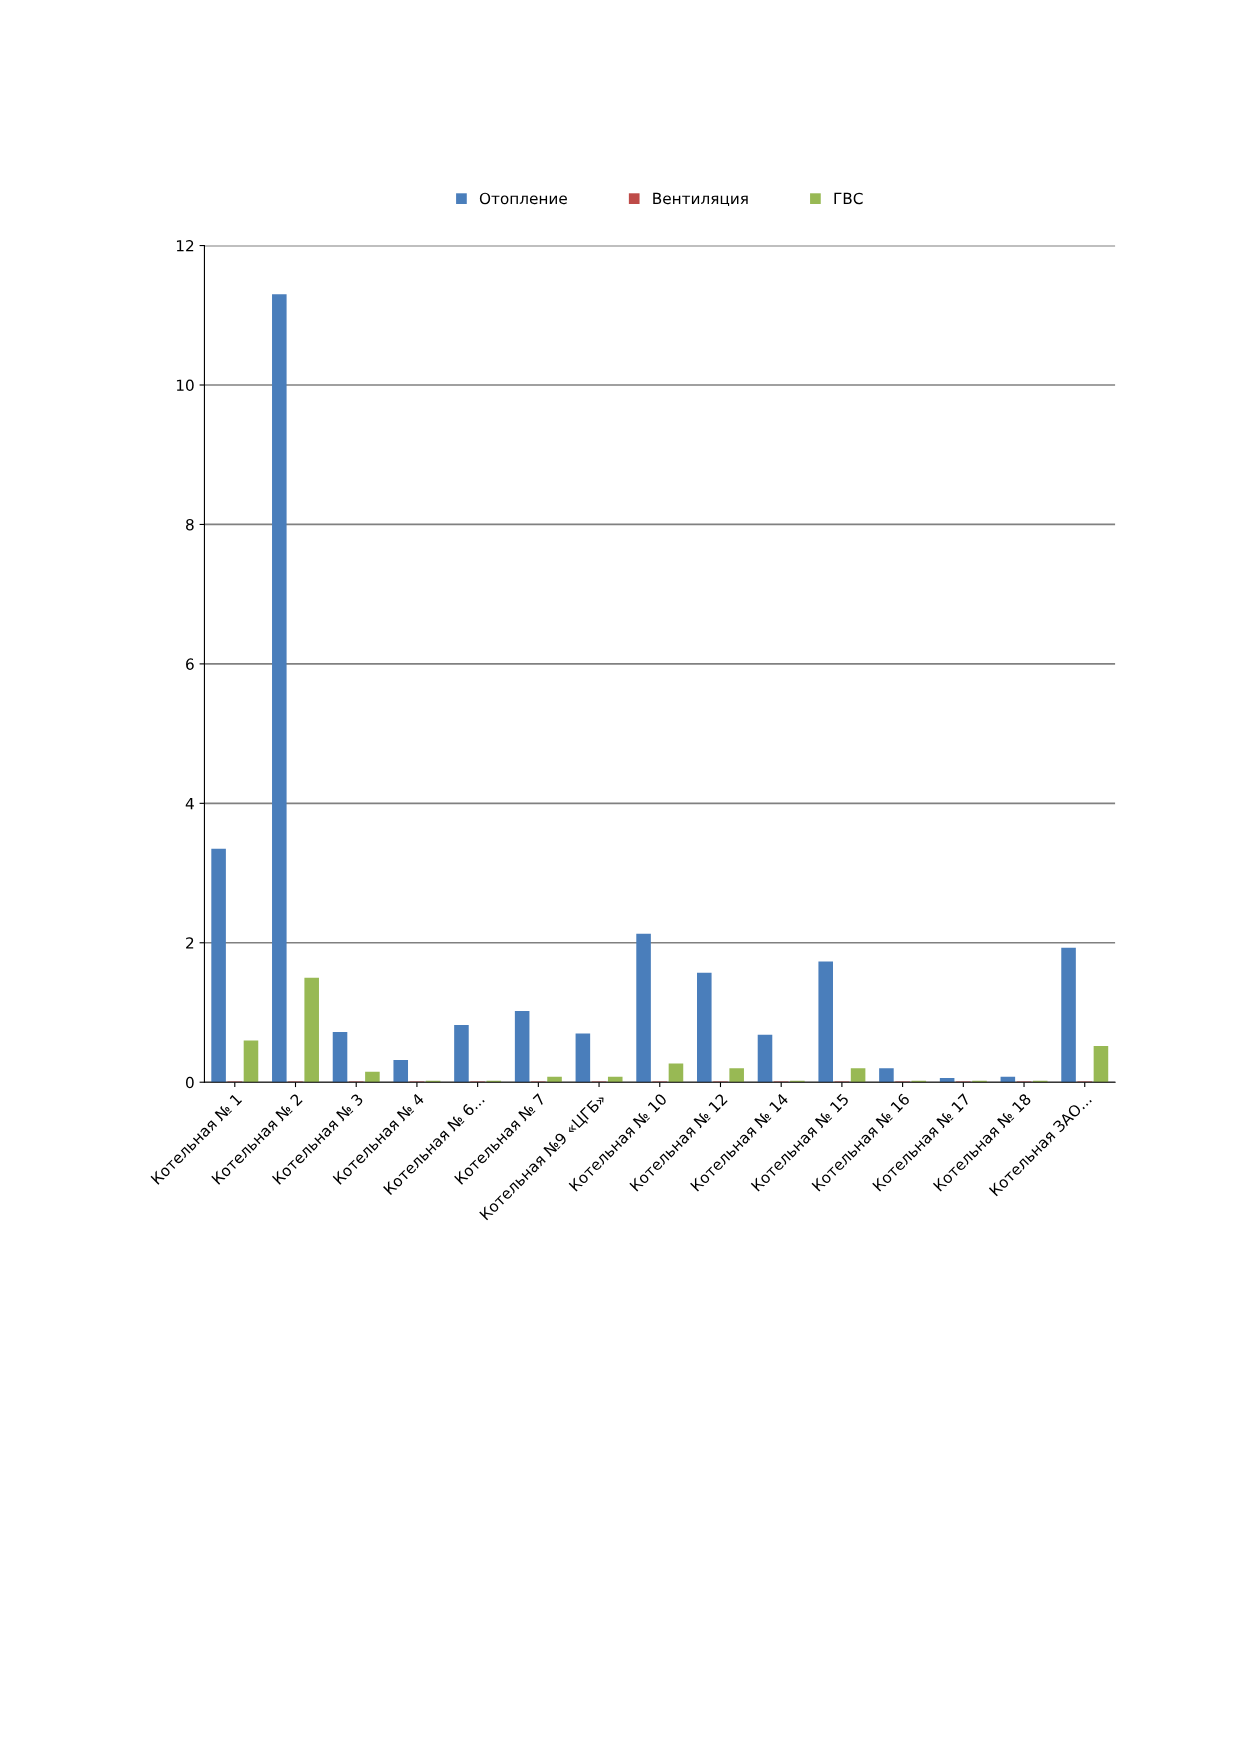 This screenshot has width=1239, height=1754. What do you see at coordinates (185, 246) in the screenshot?
I see `y-tick-label: 12` at bounding box center [185, 246].